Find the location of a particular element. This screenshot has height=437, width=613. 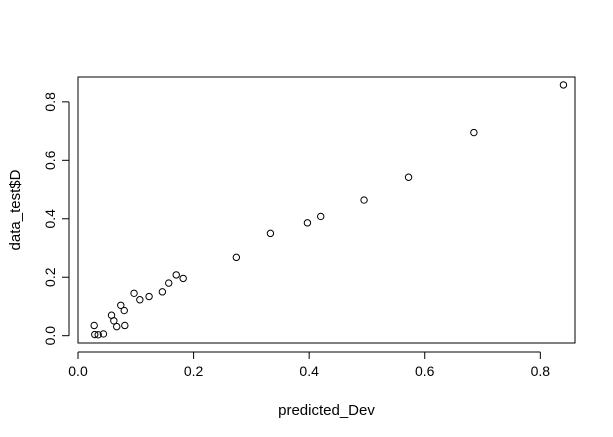

x-tick-label: 0.4 is located at coordinates (309, 371).